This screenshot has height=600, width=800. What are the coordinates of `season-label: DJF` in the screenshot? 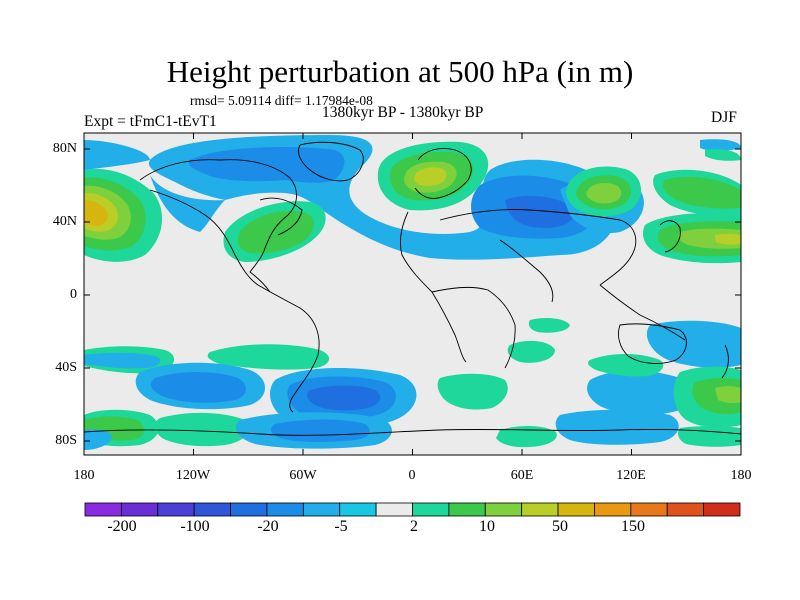 It's located at (724, 117).